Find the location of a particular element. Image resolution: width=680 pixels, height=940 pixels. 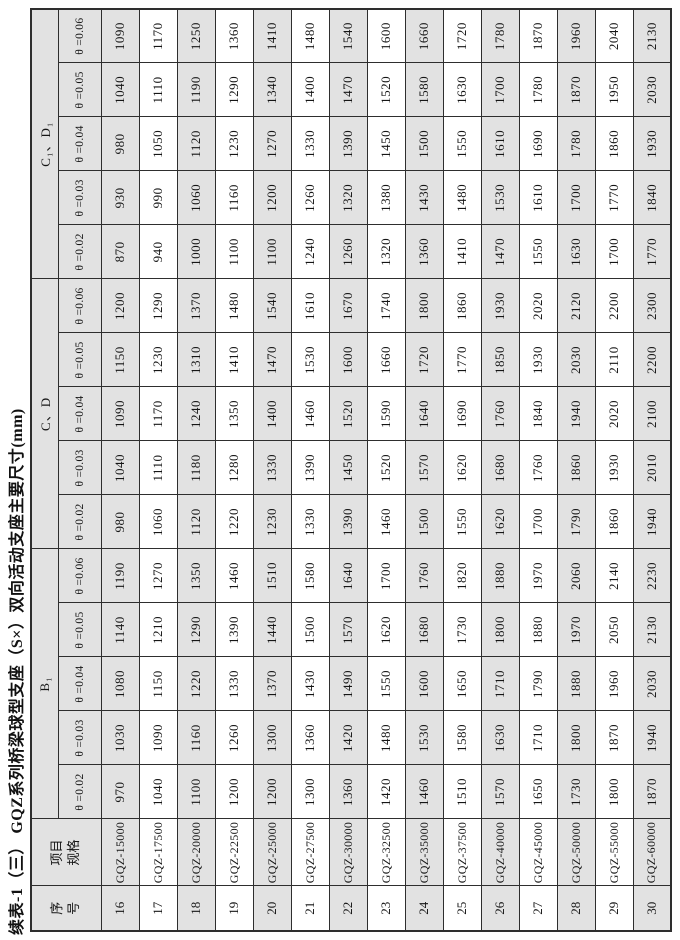

value-cell-B1: 1360 is located at coordinates (310, 738).